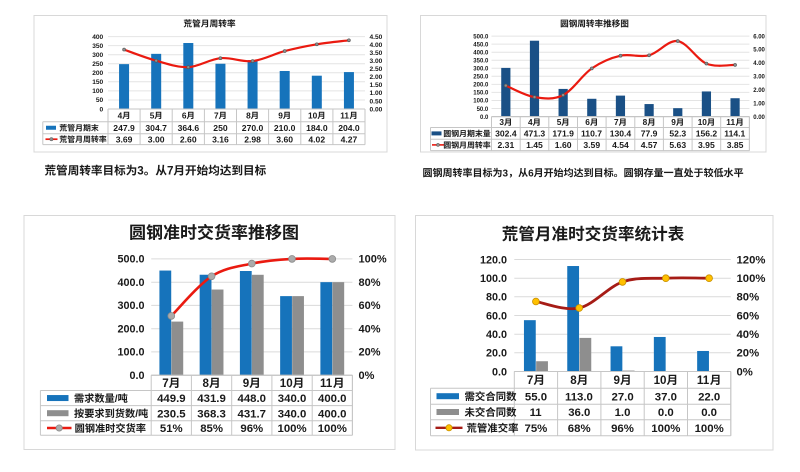  I want to click on svg-text: 4.27, so click(349, 139).